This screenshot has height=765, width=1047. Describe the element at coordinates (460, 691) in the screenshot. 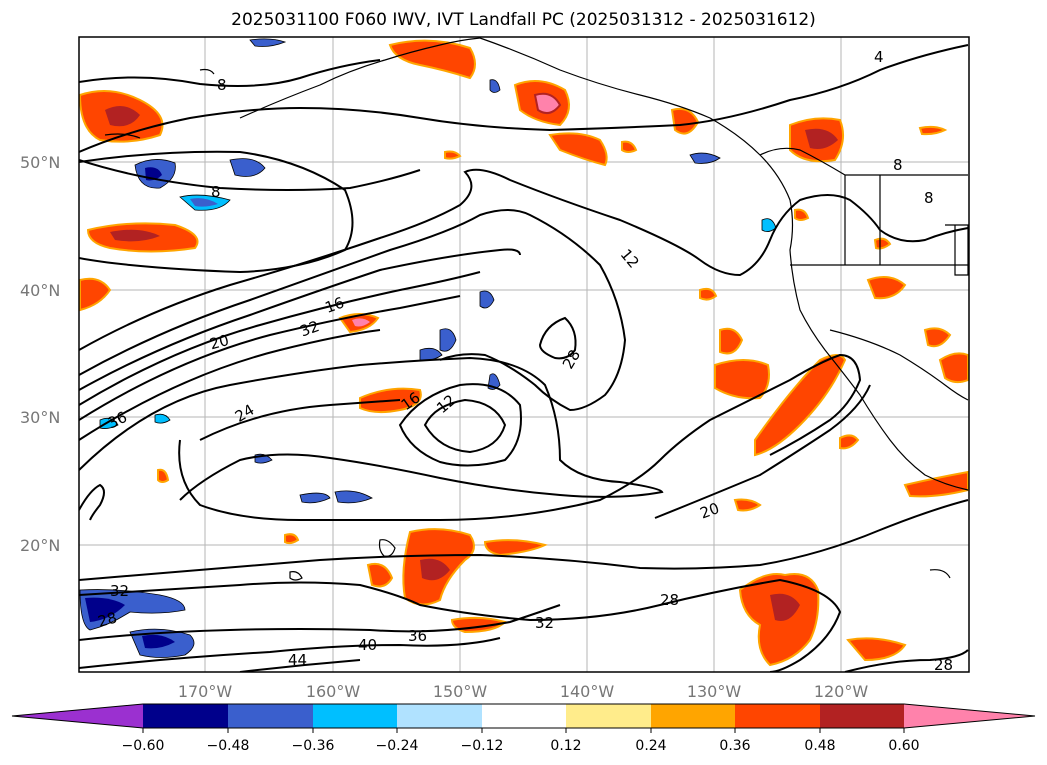

I see `lon-label: 150°W` at that location.